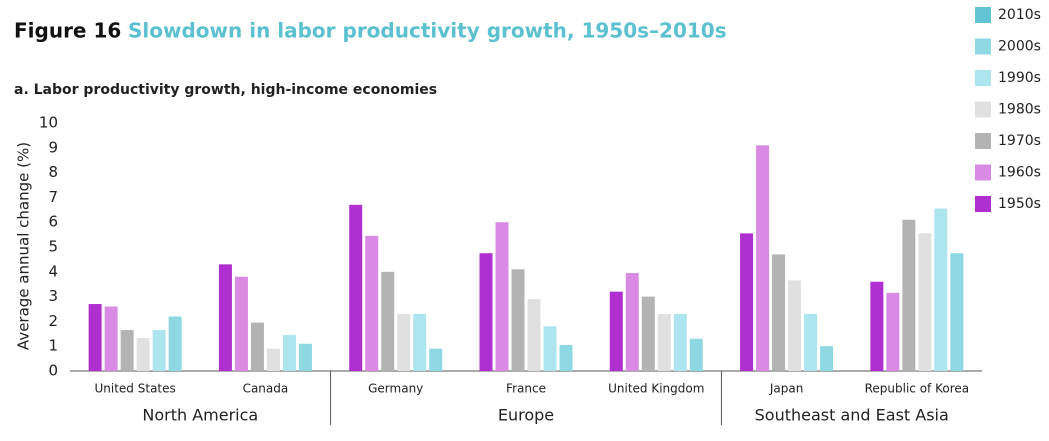 Image resolution: width=1049 pixels, height=441 pixels. I want to click on legend-label: 1990s, so click(1019, 78).